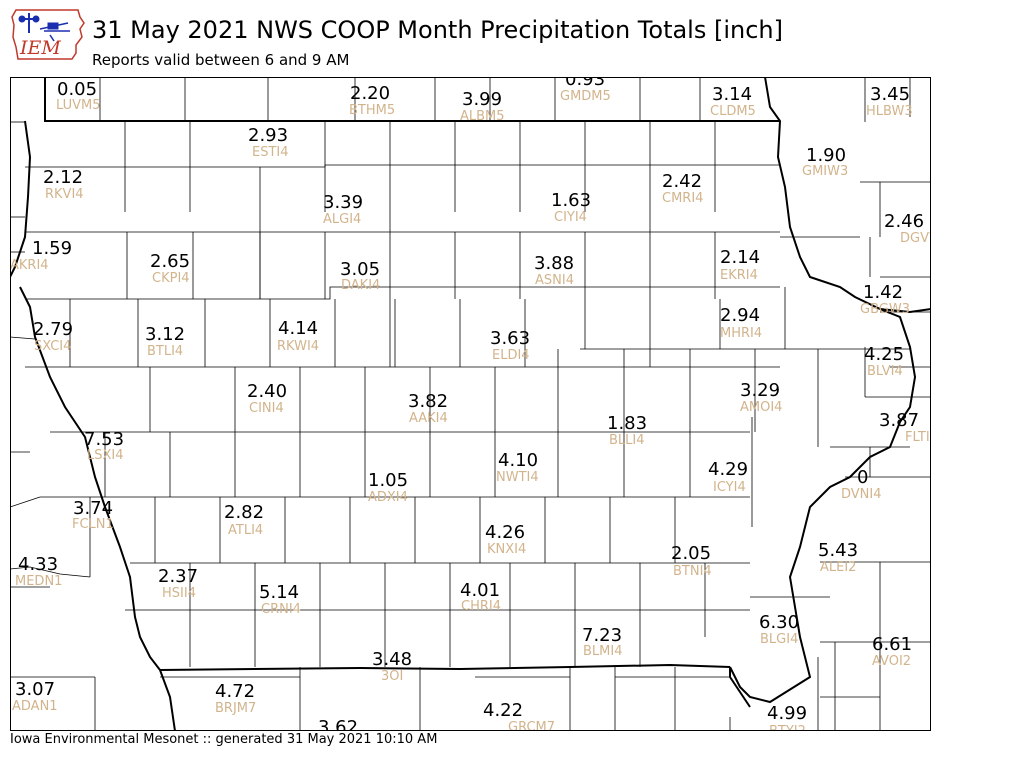 This screenshot has height=768, width=1024. Describe the element at coordinates (179, 593) in the screenshot. I see `station-id: HSII4` at that location.